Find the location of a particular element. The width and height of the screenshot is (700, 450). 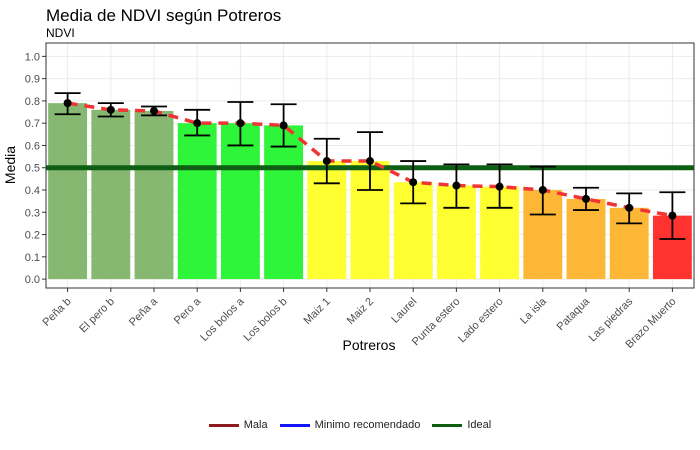

legend-item-minimo: Minimo recomendado is located at coordinates (350, 425).